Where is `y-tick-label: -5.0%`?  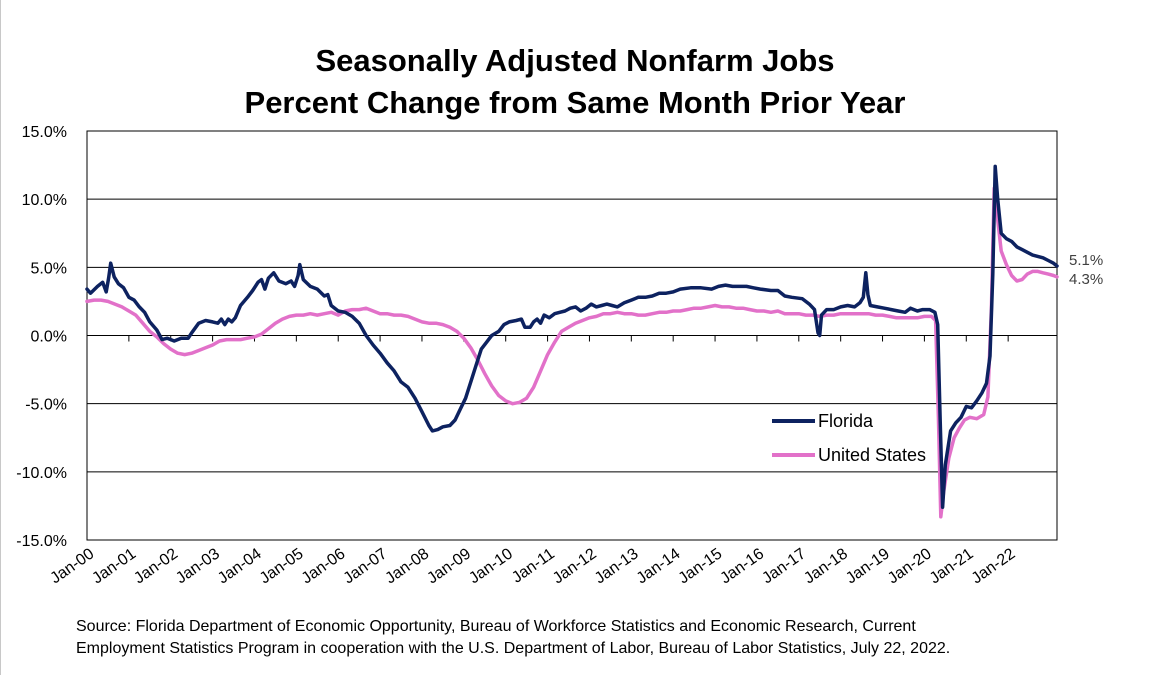
y-tick-label: -5.0% is located at coordinates (46, 405).